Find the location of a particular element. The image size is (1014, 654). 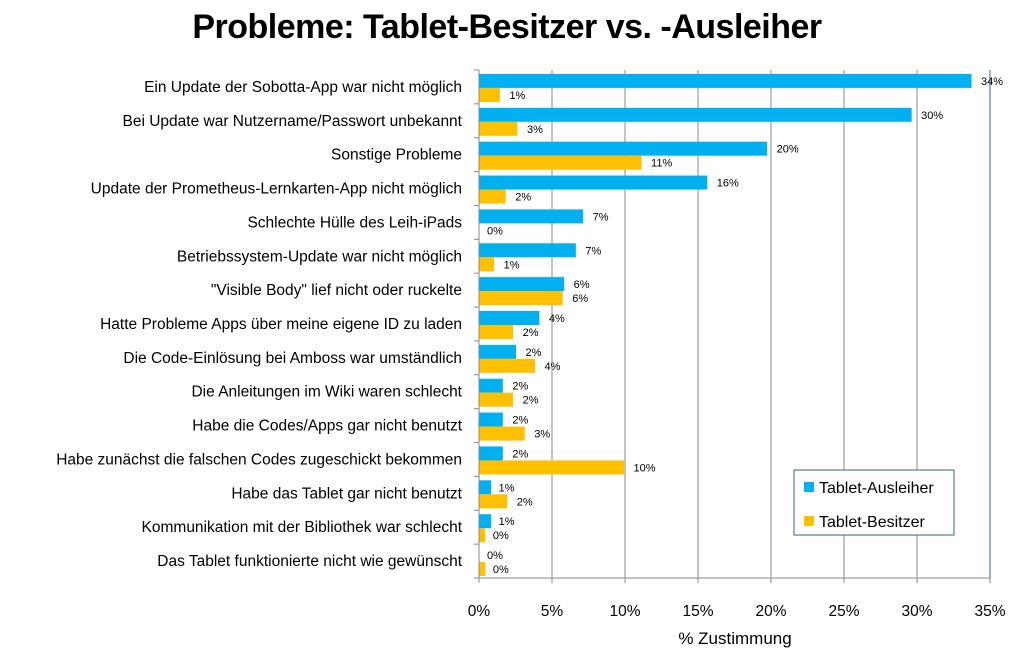

x-tick-label: 25% is located at coordinates (843, 611).